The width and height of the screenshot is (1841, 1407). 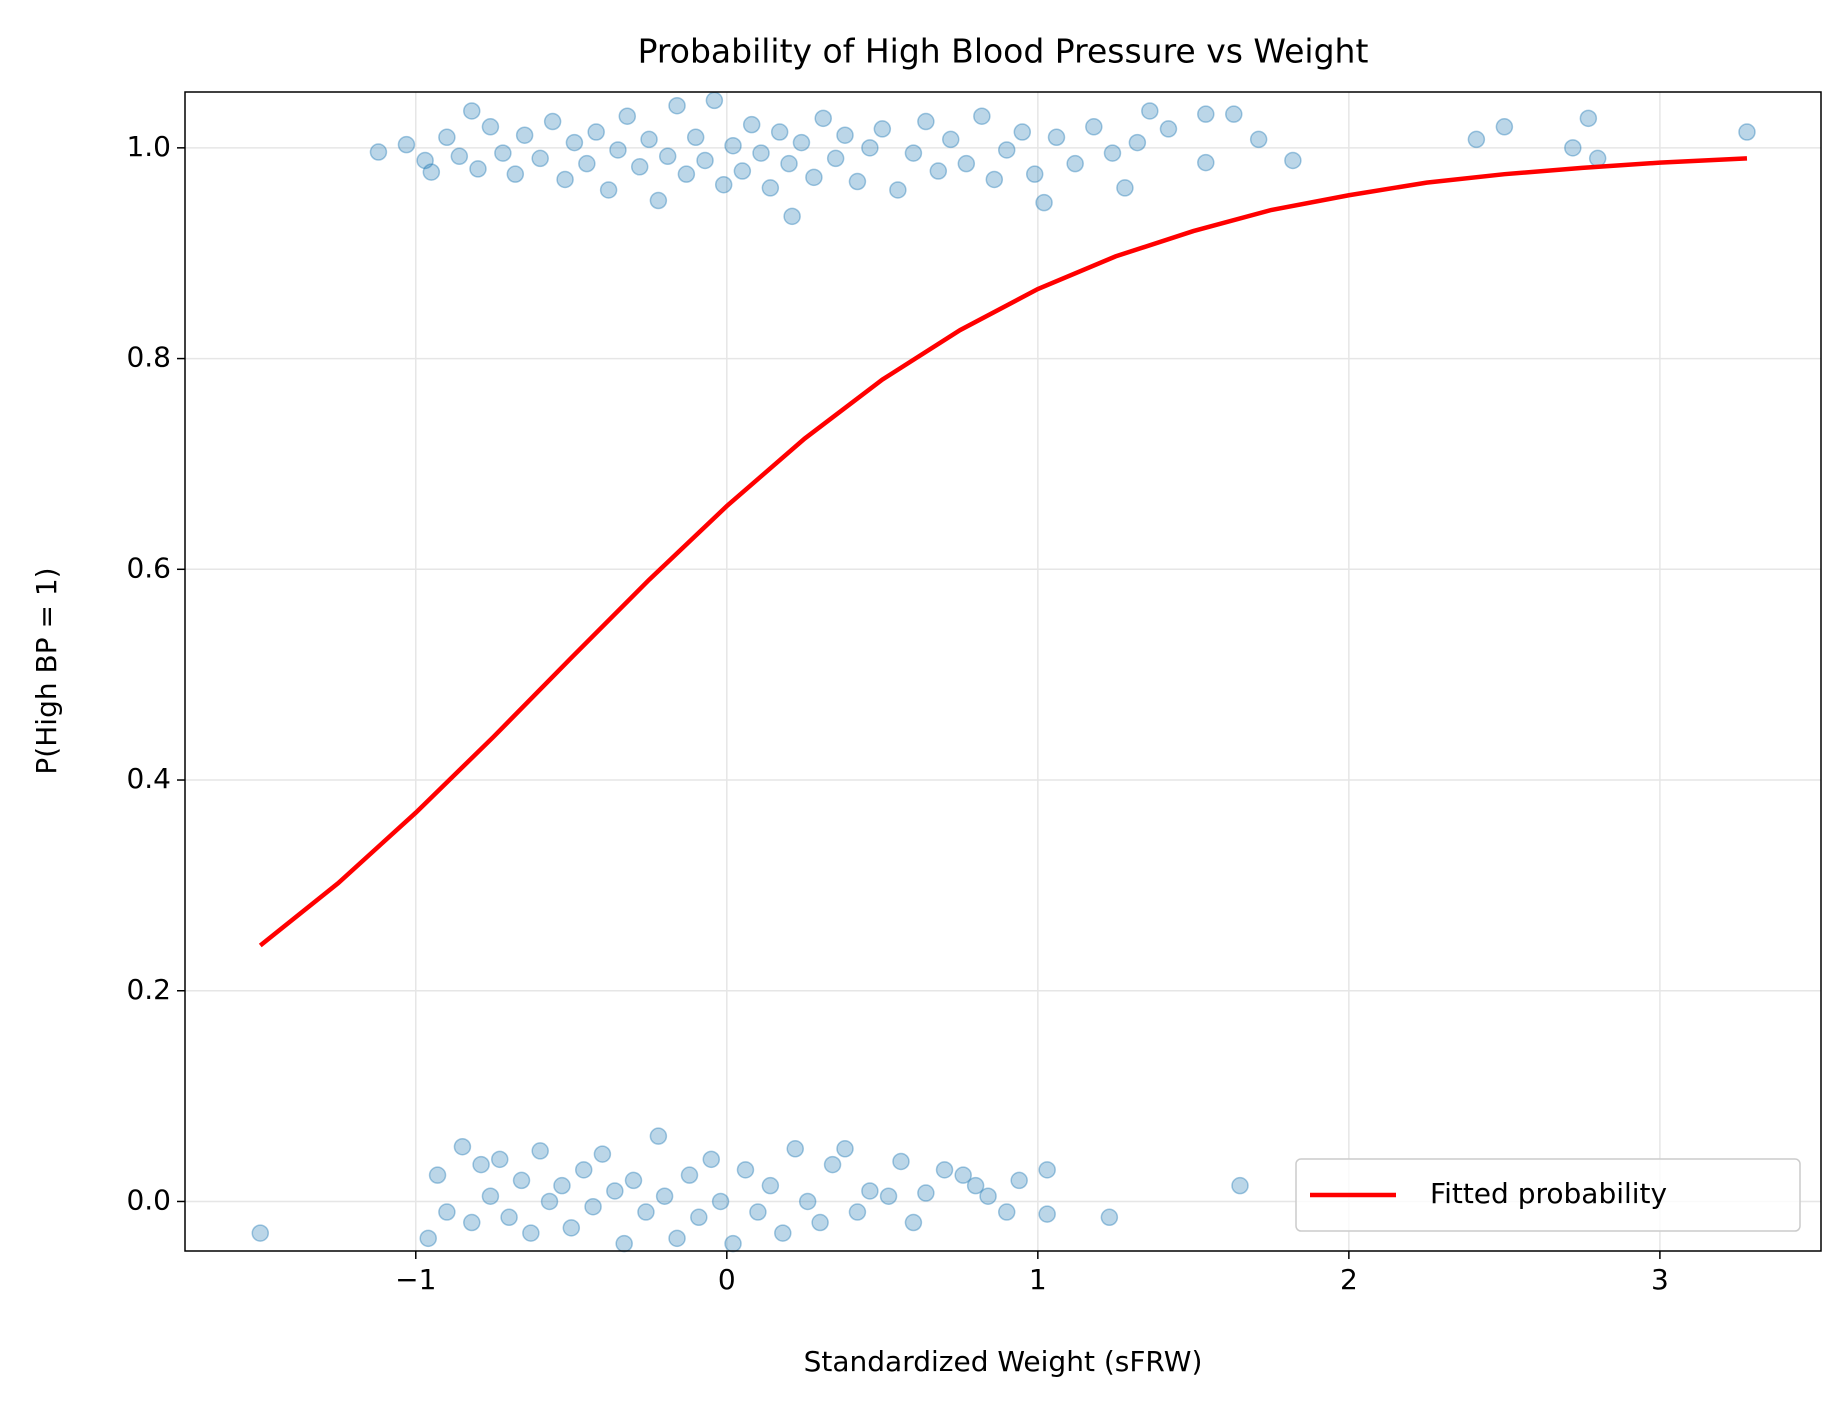 What do you see at coordinates (1660, 1279) in the screenshot?
I see `x-tick-label: 3` at bounding box center [1660, 1279].